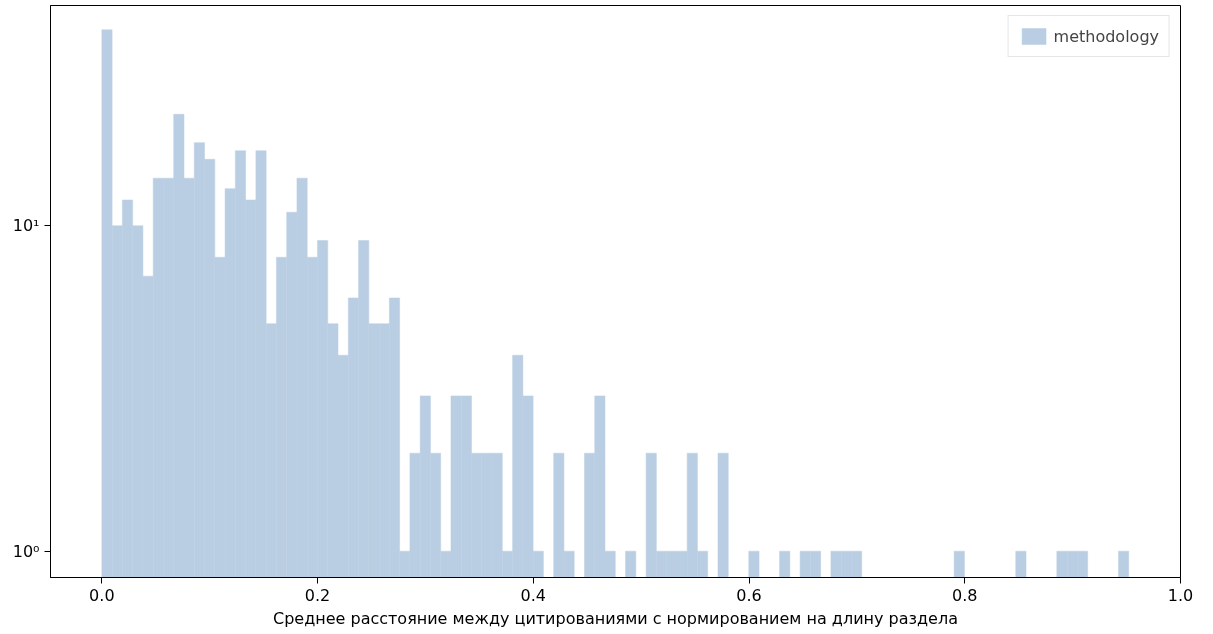  What do you see at coordinates (1180, 595) in the screenshot?
I see `x-tick-label: 1.0` at bounding box center [1180, 595].